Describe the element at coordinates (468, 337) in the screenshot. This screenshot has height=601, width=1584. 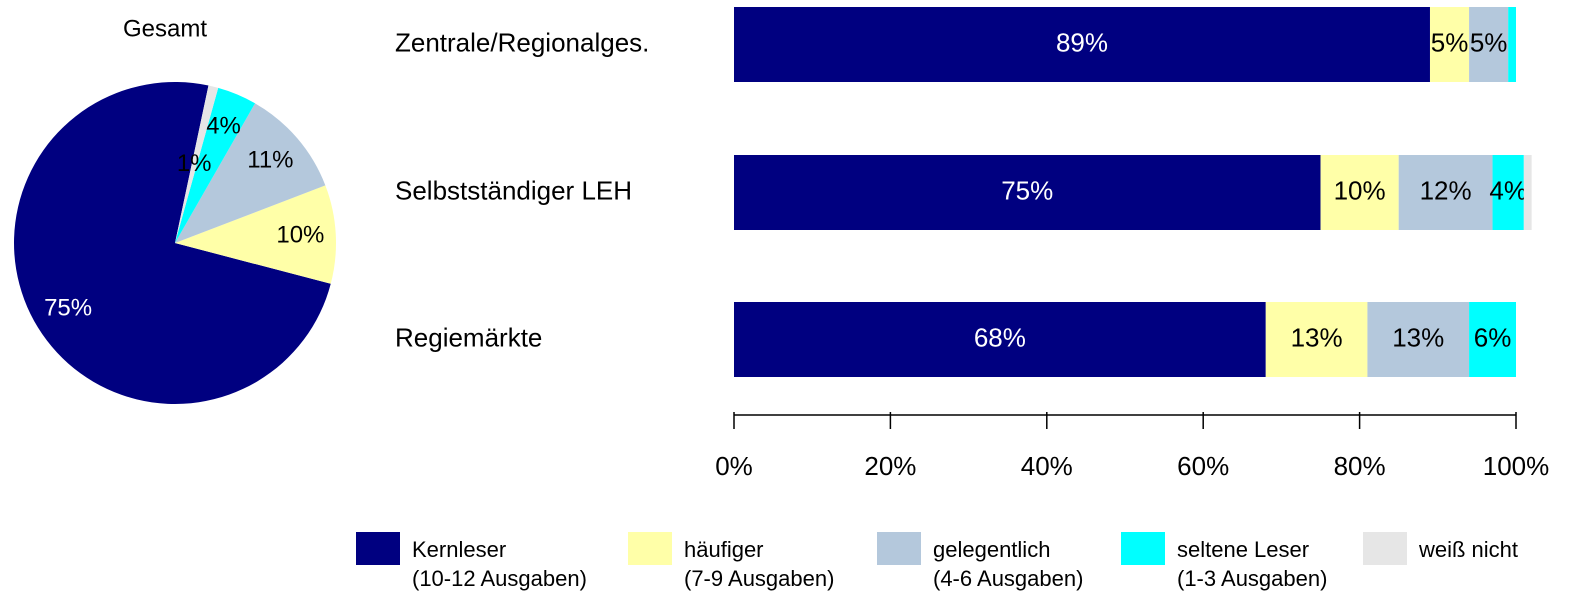
I see `category-label: Regiemärkte` at that location.